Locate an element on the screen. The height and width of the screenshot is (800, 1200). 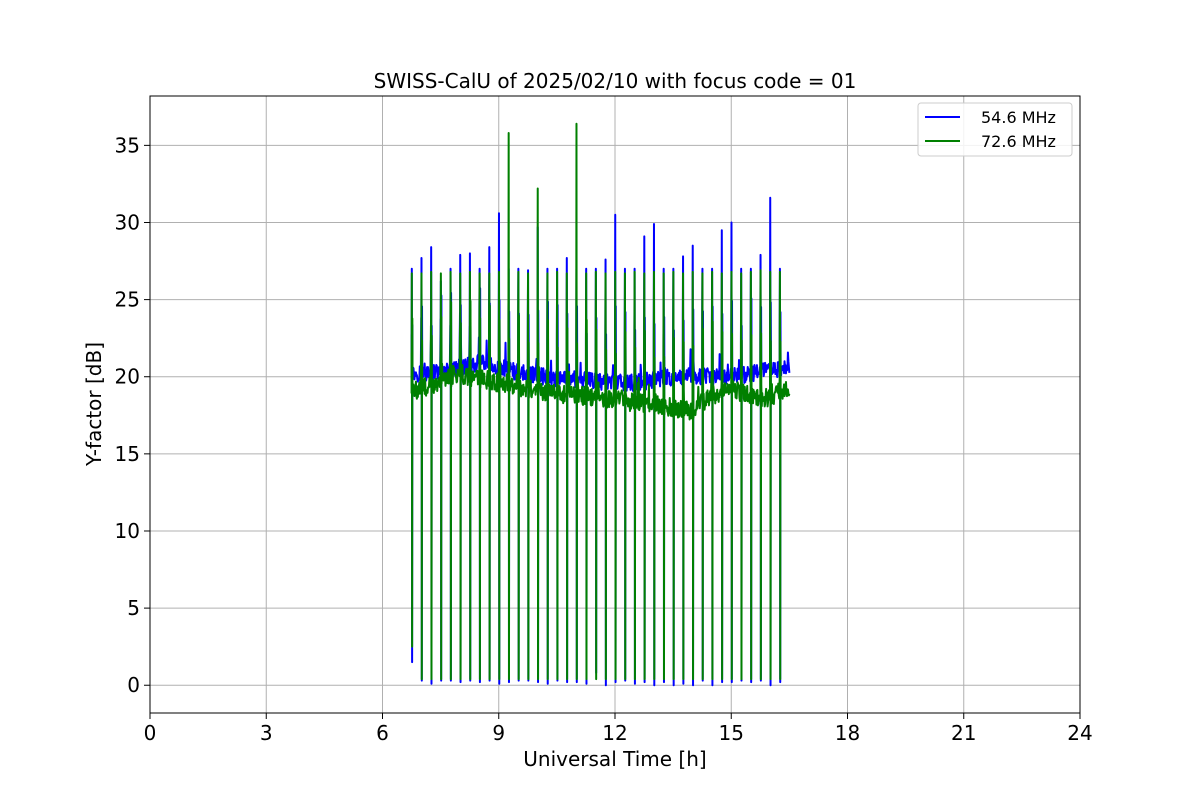
legend: 54.6 MHz 72.6 MHz is located at coordinates (995, 129).